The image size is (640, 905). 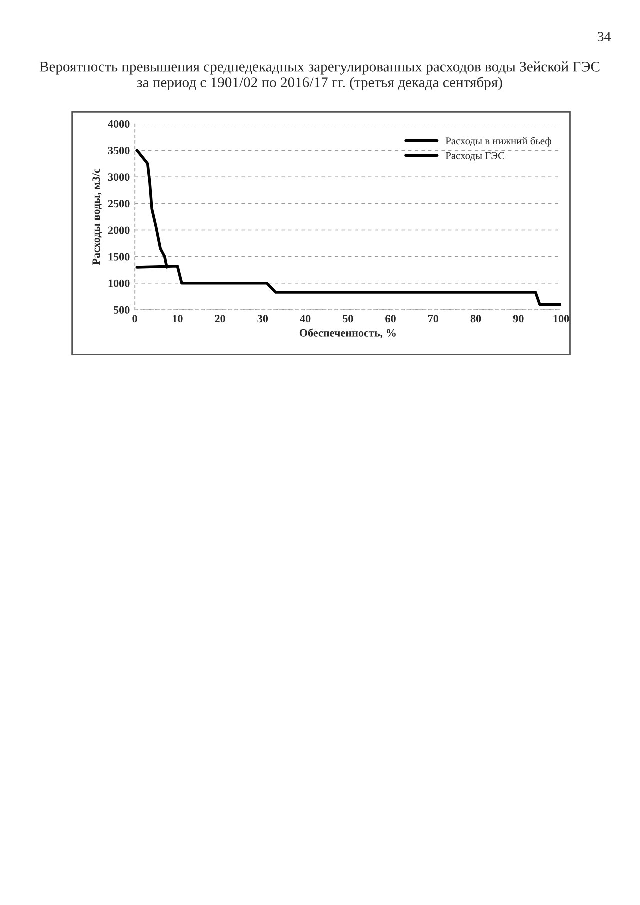 I want to click on chart-title: Вероятность превышения среднедекадных зарегулированных расходов воды Зейской ГЭС за период с 1901/02 по 2016/17 гг. (третья декада сентября), so click(x=320, y=76).